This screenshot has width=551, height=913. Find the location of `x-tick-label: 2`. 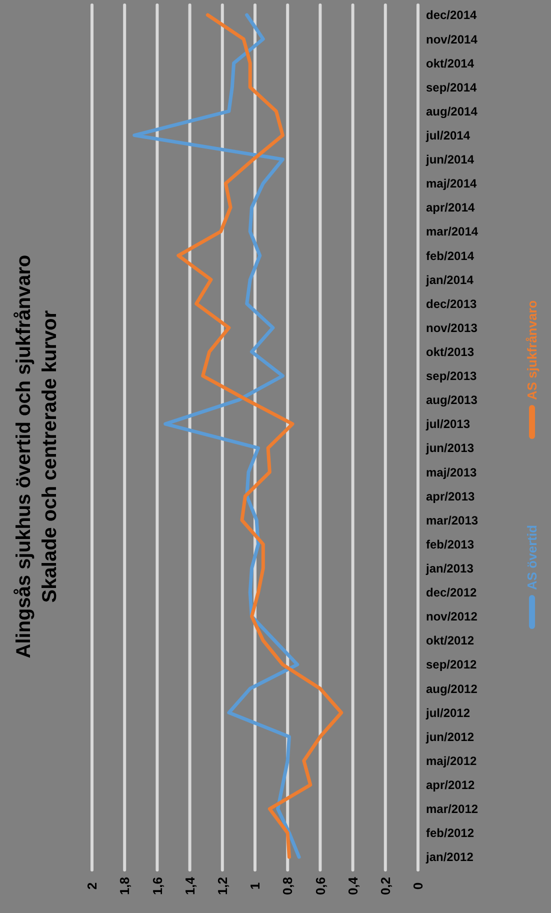

x-tick-label: 2 is located at coordinates (92, 886).